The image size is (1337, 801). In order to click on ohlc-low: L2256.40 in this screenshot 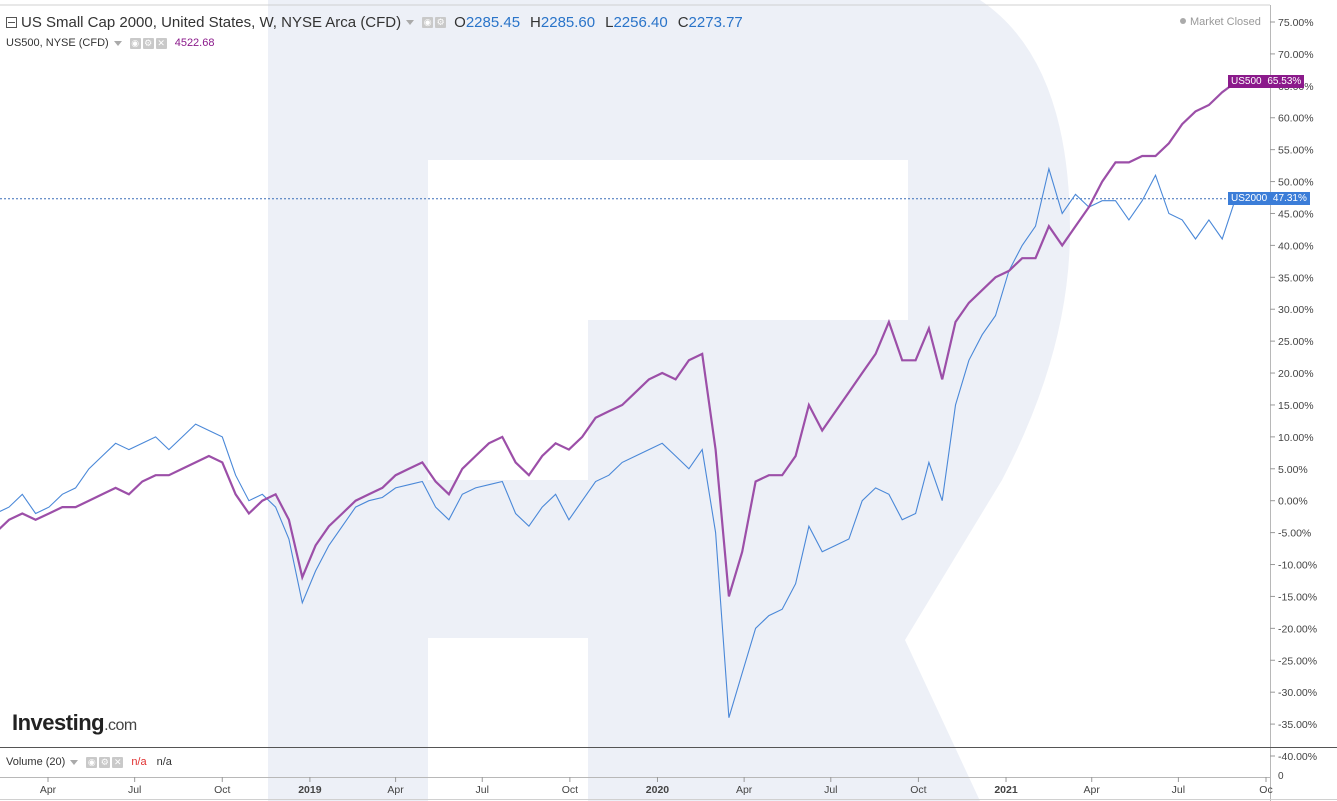, I will do `click(636, 22)`.